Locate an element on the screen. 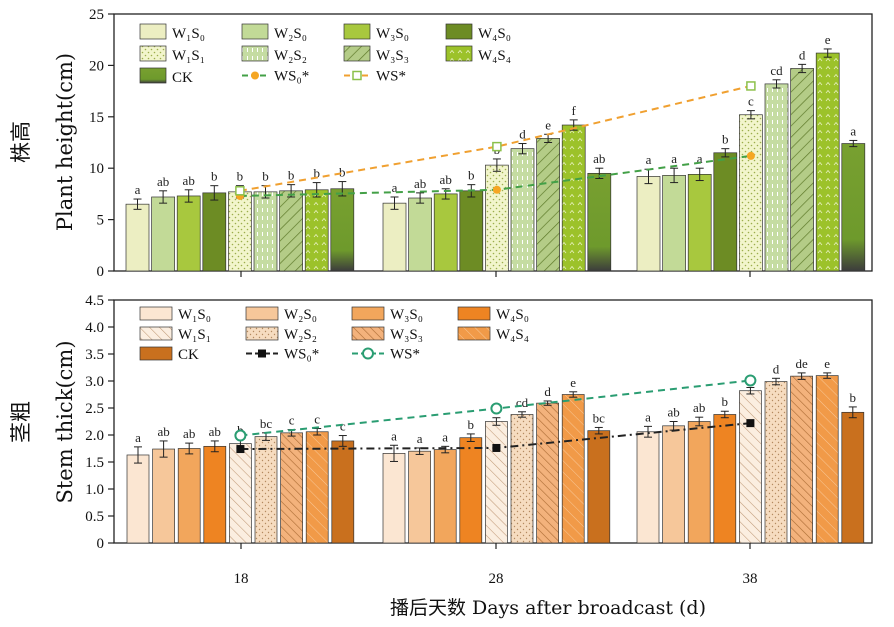 The height and width of the screenshot is (627, 894). legend-marker is located at coordinates (357, 75).